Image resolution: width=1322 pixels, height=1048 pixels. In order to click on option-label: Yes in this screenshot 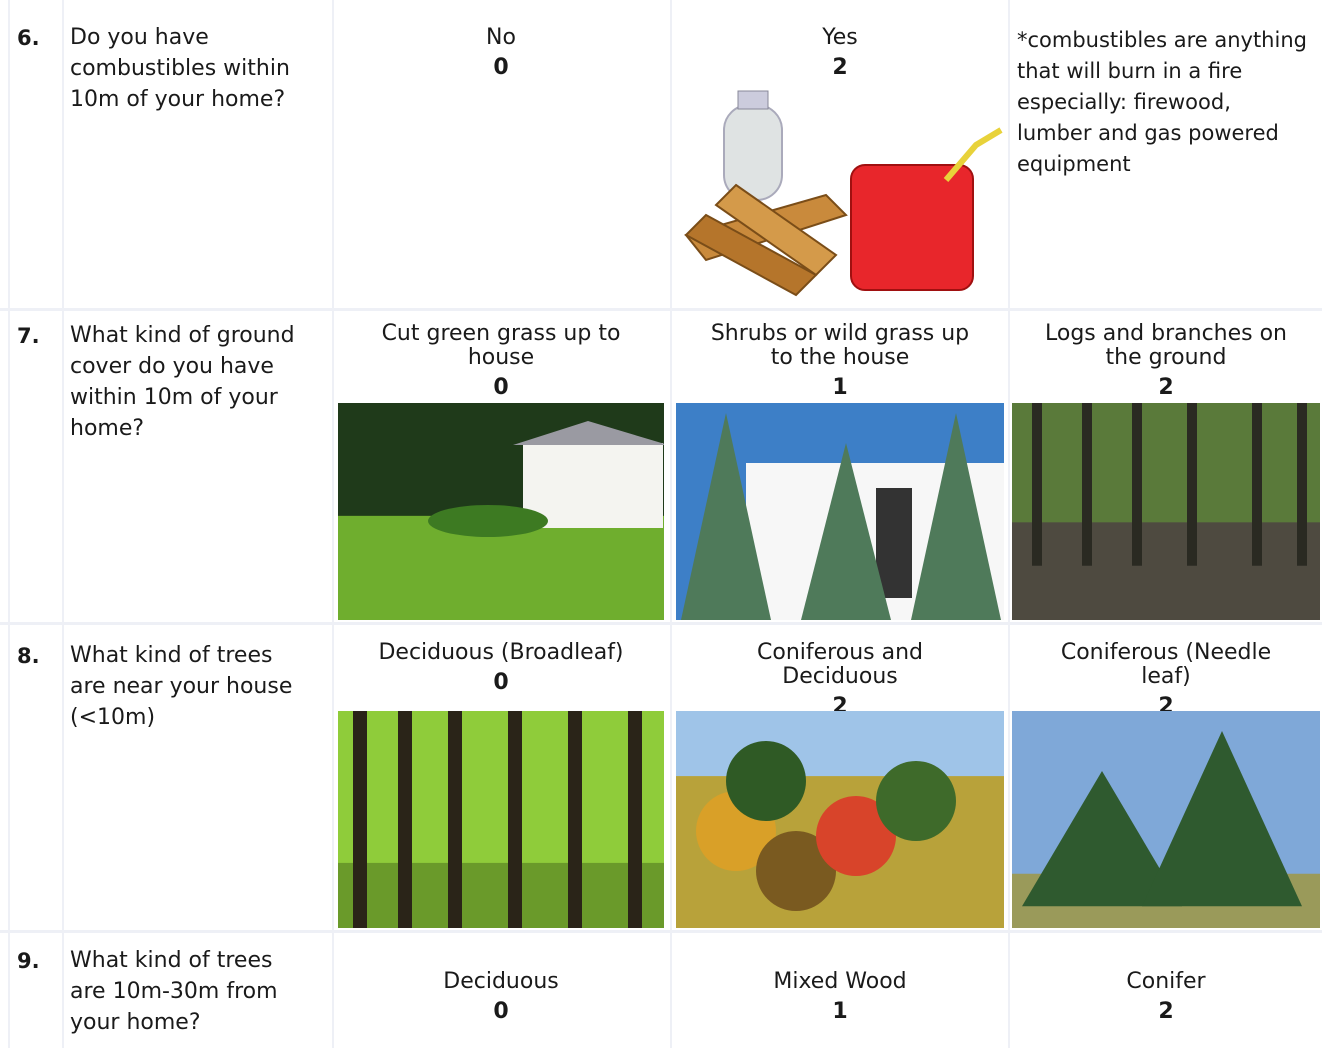, I will do `click(840, 37)`.